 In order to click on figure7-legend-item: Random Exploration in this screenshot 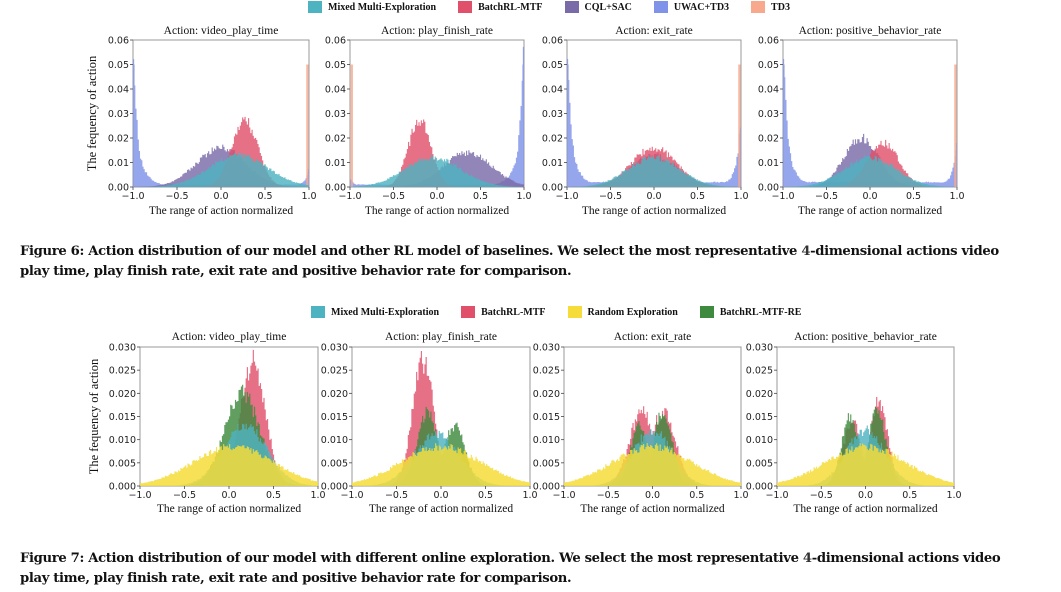, I will do `click(622, 312)`.